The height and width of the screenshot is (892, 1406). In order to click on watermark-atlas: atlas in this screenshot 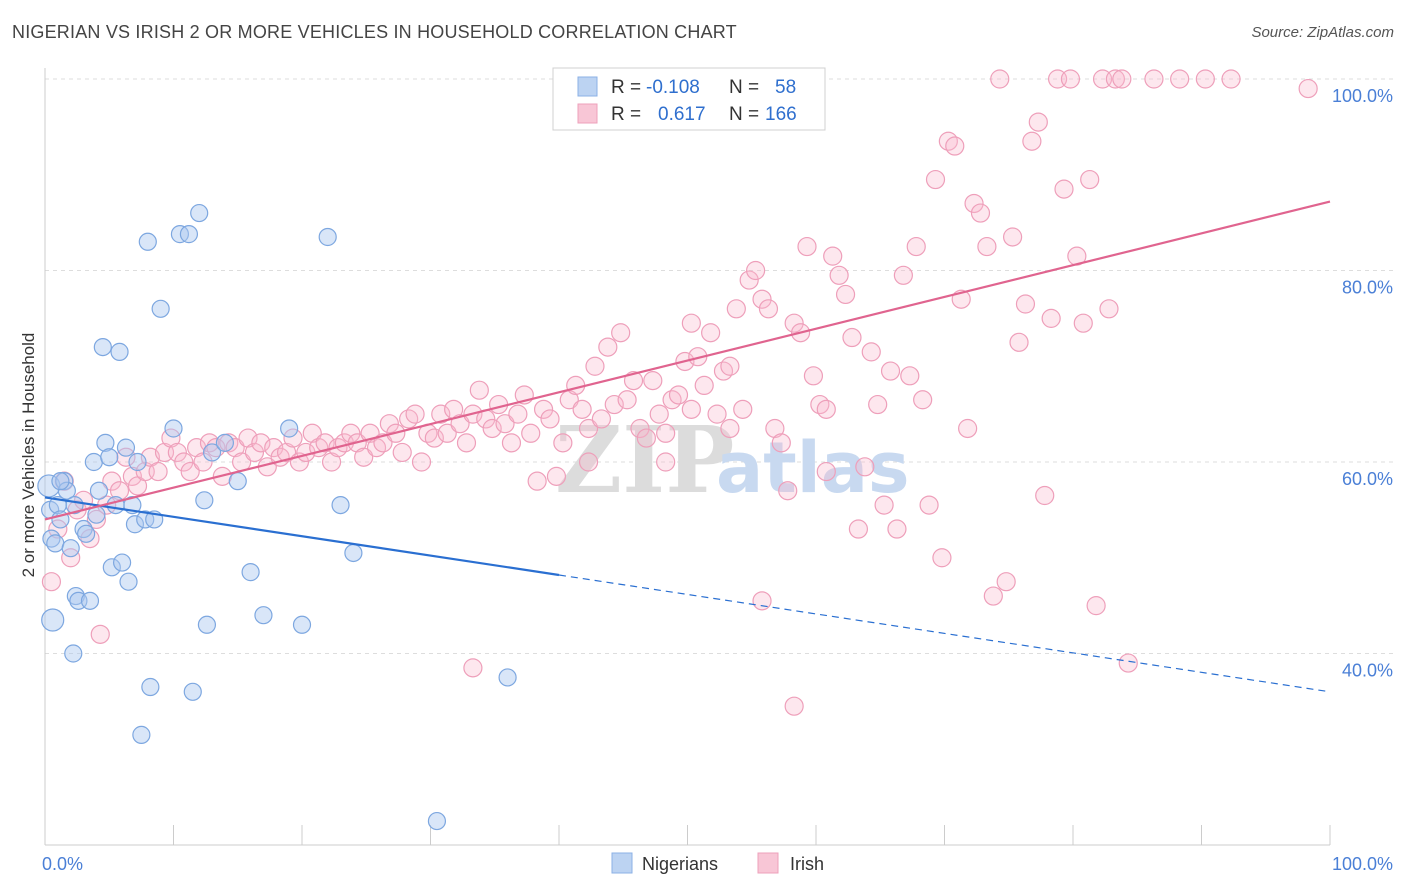, I will do `click(813, 468)`.